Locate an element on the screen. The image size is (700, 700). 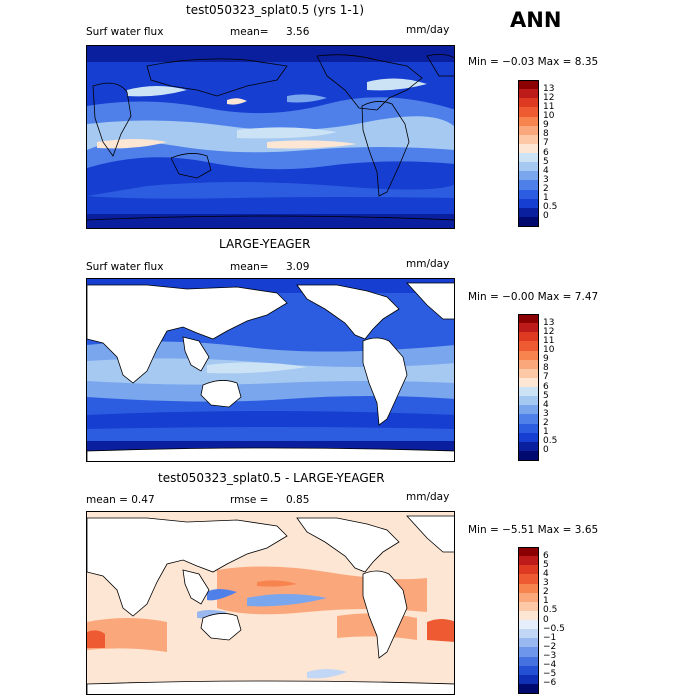
panel-1-map is located at coordinates (270, 137).